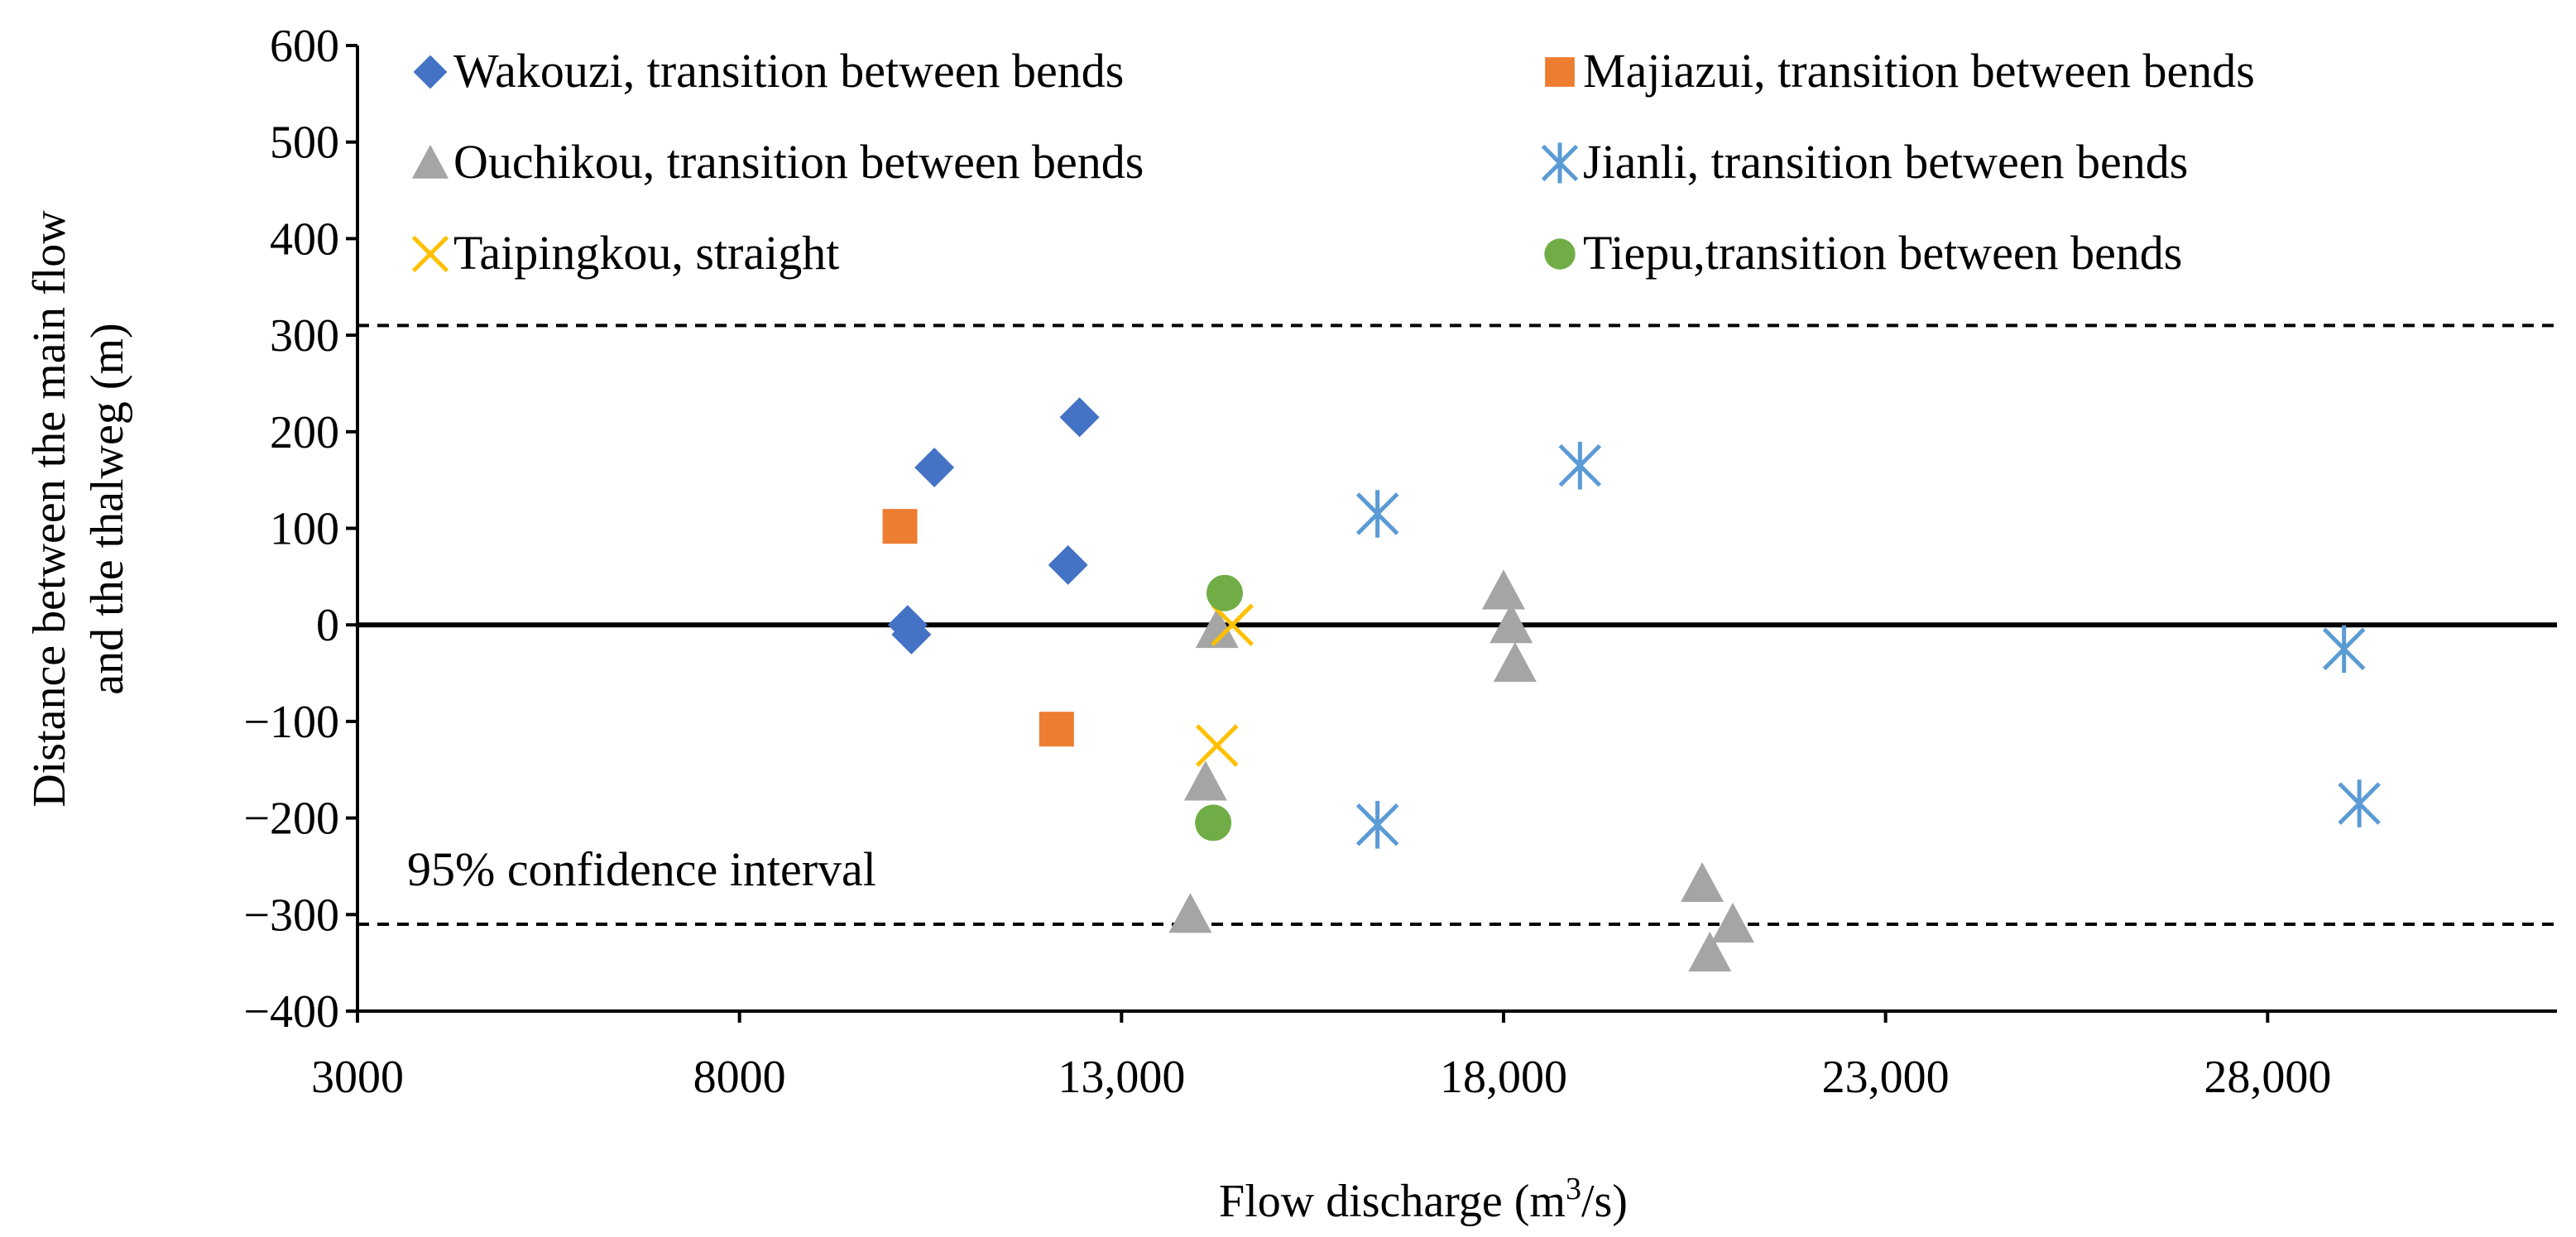  Describe the element at coordinates (1919, 71) in the screenshot. I see `legend-label: Majiazui, transition between bends` at that location.